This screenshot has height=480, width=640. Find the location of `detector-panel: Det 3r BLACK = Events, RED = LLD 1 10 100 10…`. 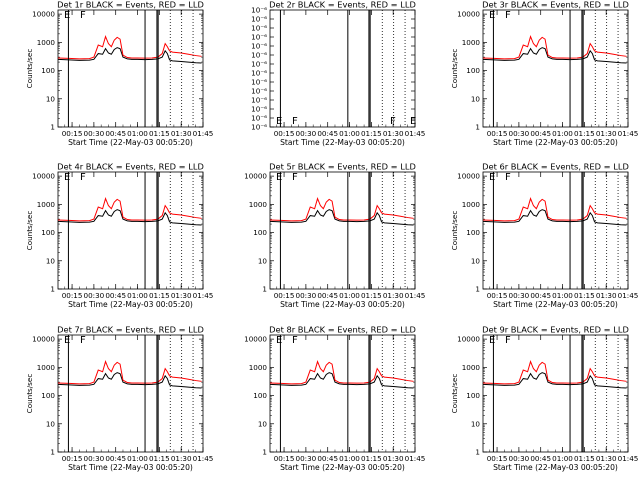

detector-panel: Det 3r BLACK = Events, RED = LLD 1 10 100 10… is located at coordinates (544, 73).